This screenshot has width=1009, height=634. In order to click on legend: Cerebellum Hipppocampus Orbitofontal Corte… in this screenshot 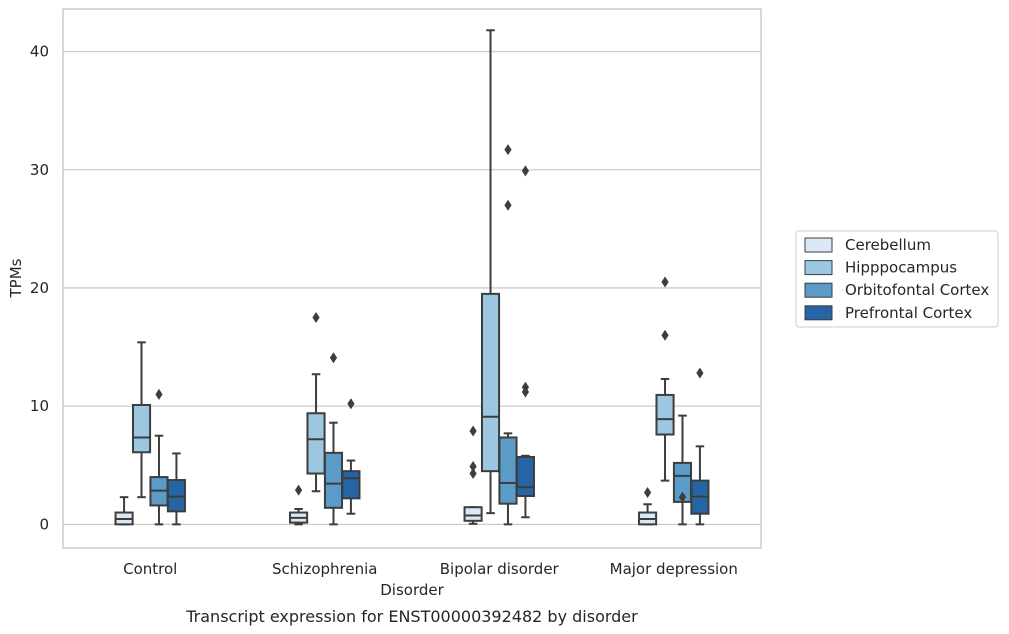, I will do `click(897, 279)`.